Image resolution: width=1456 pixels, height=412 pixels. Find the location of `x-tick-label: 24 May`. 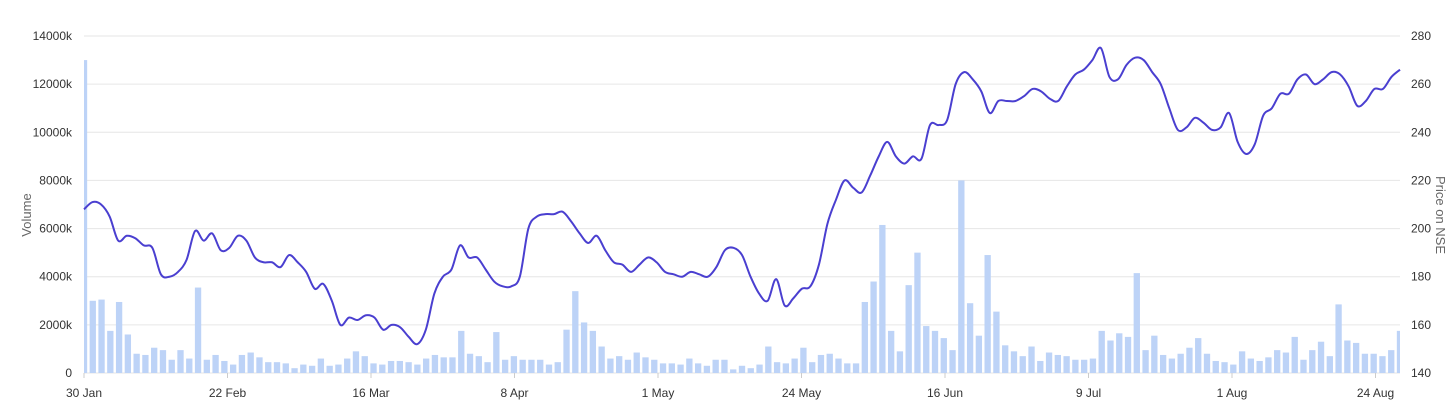

x-tick-label: 24 May is located at coordinates (801, 393).